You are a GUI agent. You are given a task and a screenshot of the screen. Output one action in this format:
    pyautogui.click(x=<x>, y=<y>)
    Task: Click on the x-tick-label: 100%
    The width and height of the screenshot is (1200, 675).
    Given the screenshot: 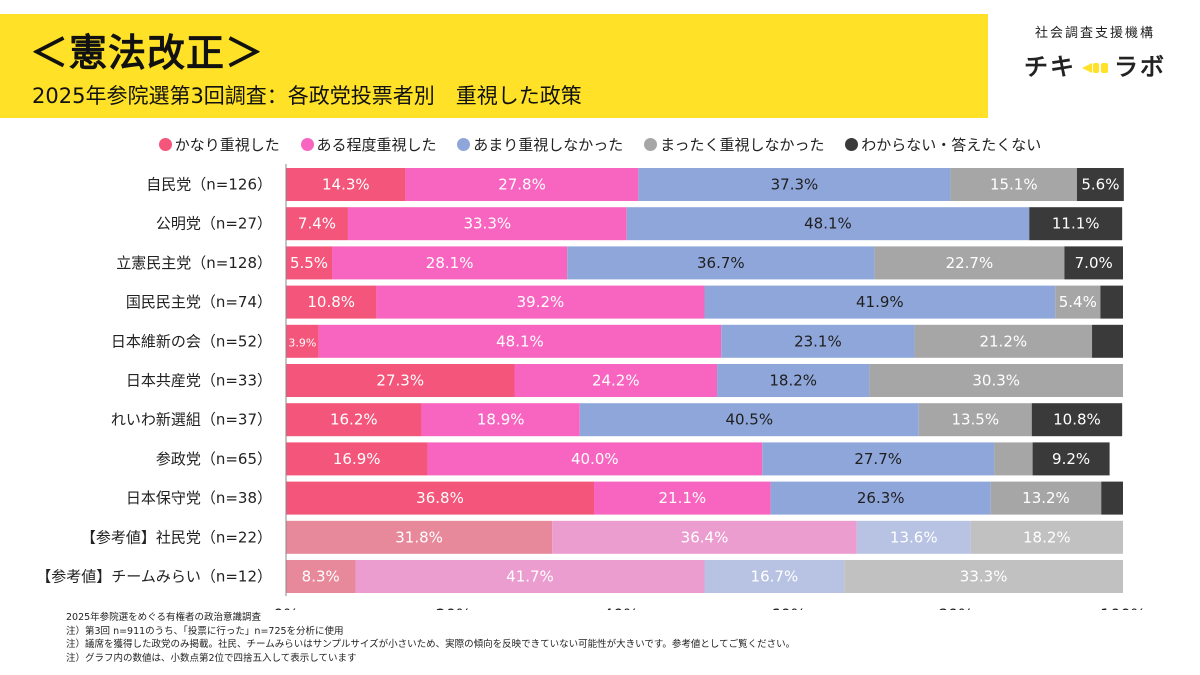 What is the action you would take?
    pyautogui.click(x=1123, y=607)
    